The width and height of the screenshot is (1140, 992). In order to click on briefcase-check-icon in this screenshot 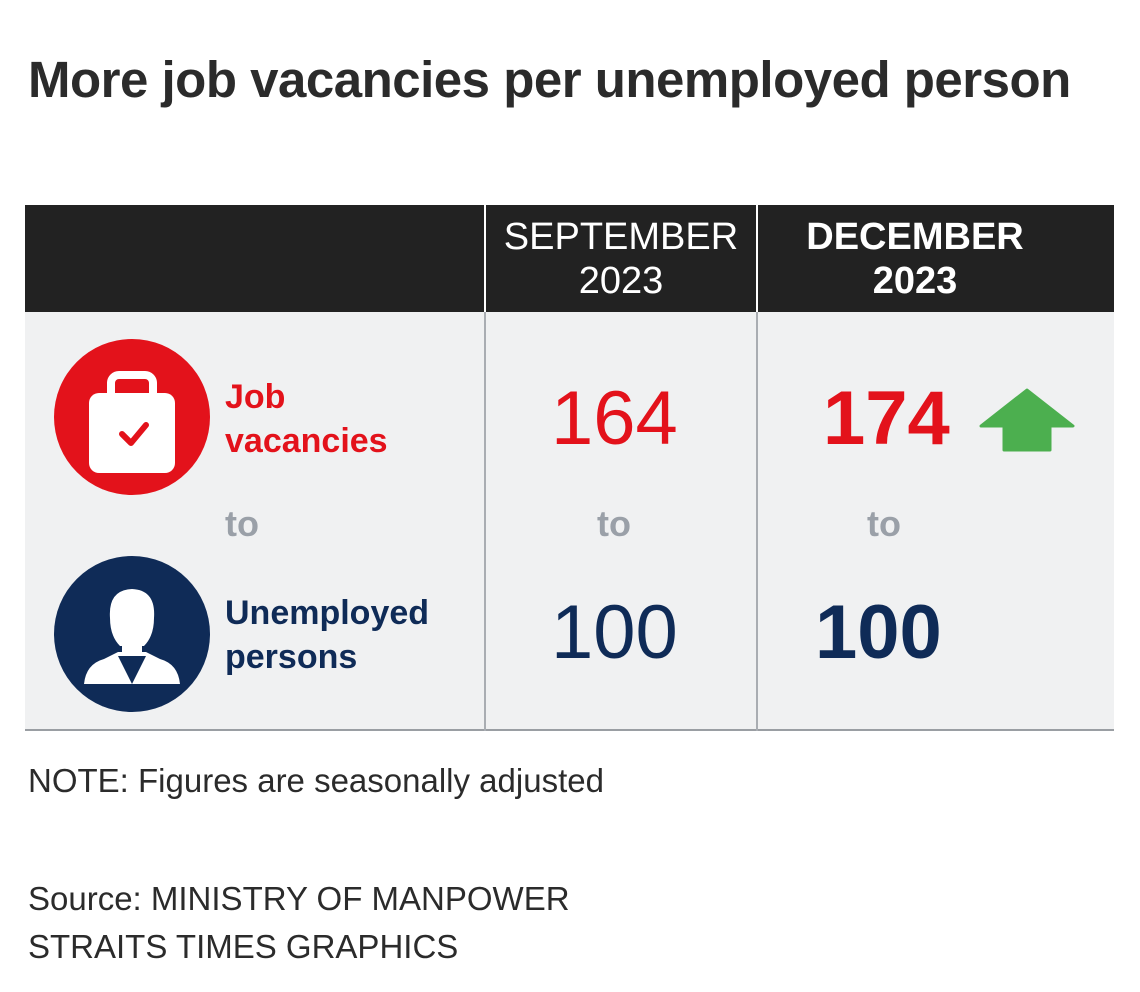, I will do `click(132, 417)`.